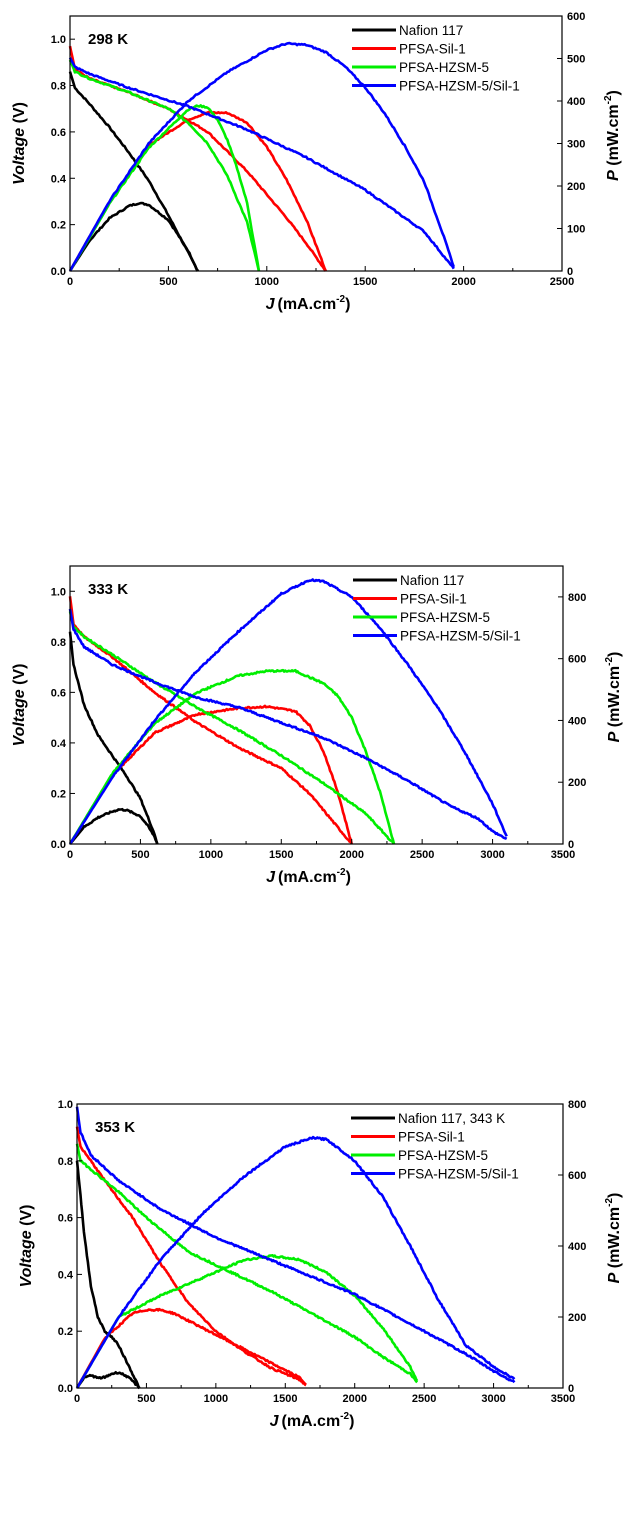  What do you see at coordinates (451, 1118) in the screenshot?
I see `legend-label-1: Nafion 117, 343 K` at bounding box center [451, 1118].